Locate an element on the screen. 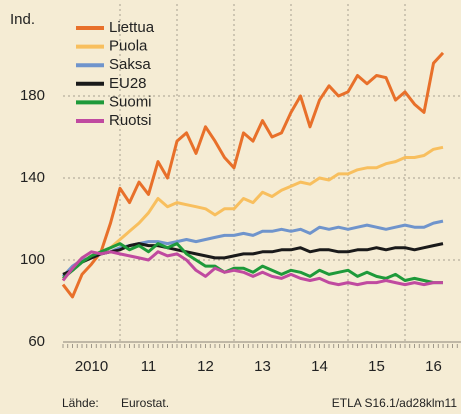  x-tick-label: 2010 is located at coordinates (91, 366).